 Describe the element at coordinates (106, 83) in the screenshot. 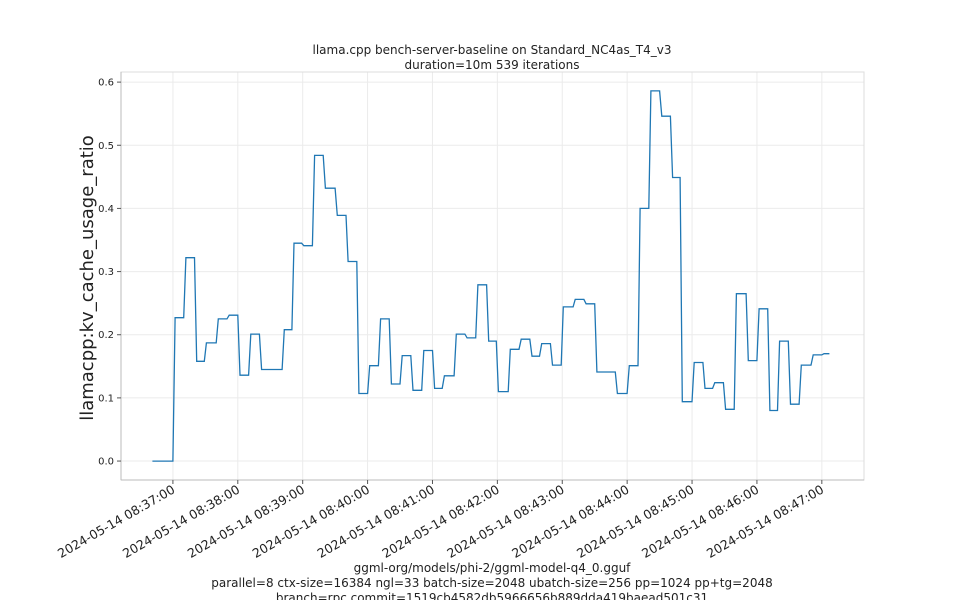

I see `y-tick-label: 0.6` at that location.